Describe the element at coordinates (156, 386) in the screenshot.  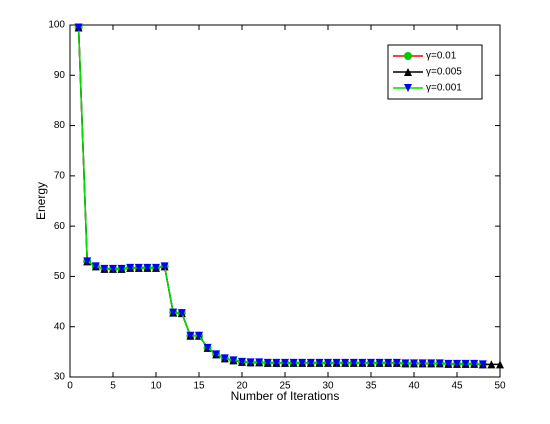
I see `x-tick-label: 10` at that location.